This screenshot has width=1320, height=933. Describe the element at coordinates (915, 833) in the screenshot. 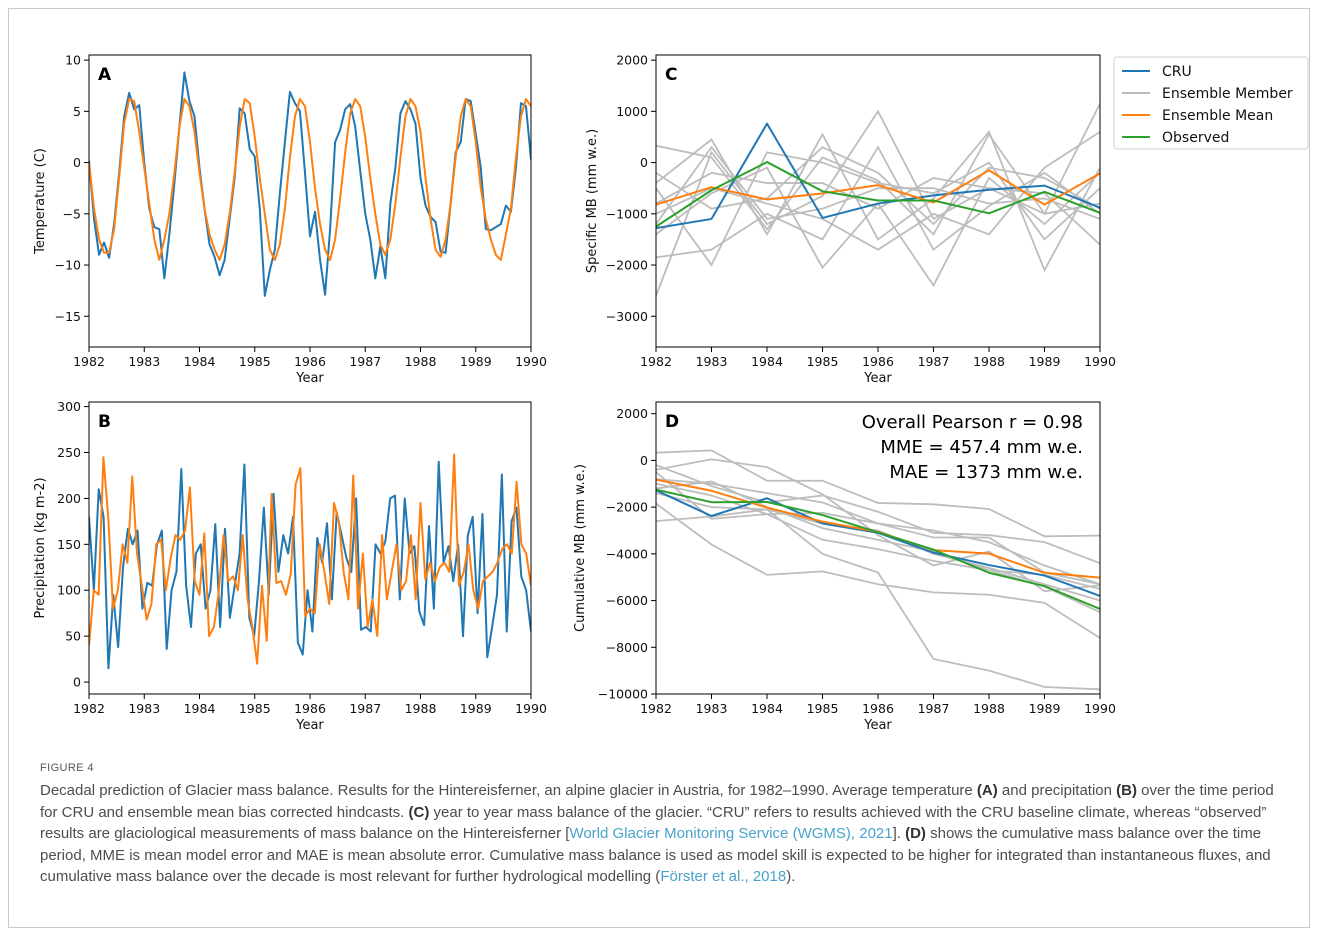

I see `caption-panel-ref: (D)` at that location.